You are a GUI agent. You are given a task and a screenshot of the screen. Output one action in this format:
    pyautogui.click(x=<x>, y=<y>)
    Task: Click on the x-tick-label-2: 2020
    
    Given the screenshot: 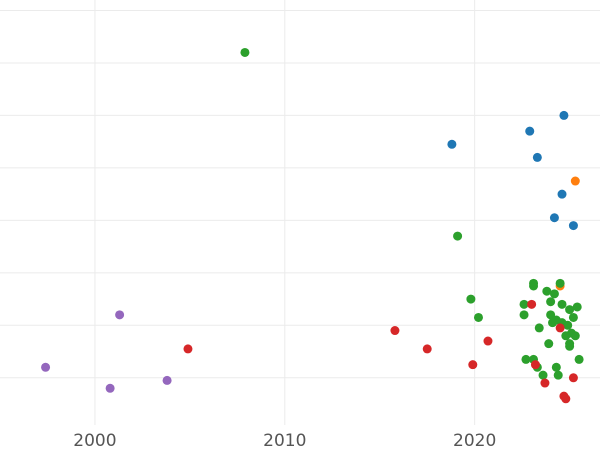 What is the action you would take?
    pyautogui.click(x=474, y=440)
    